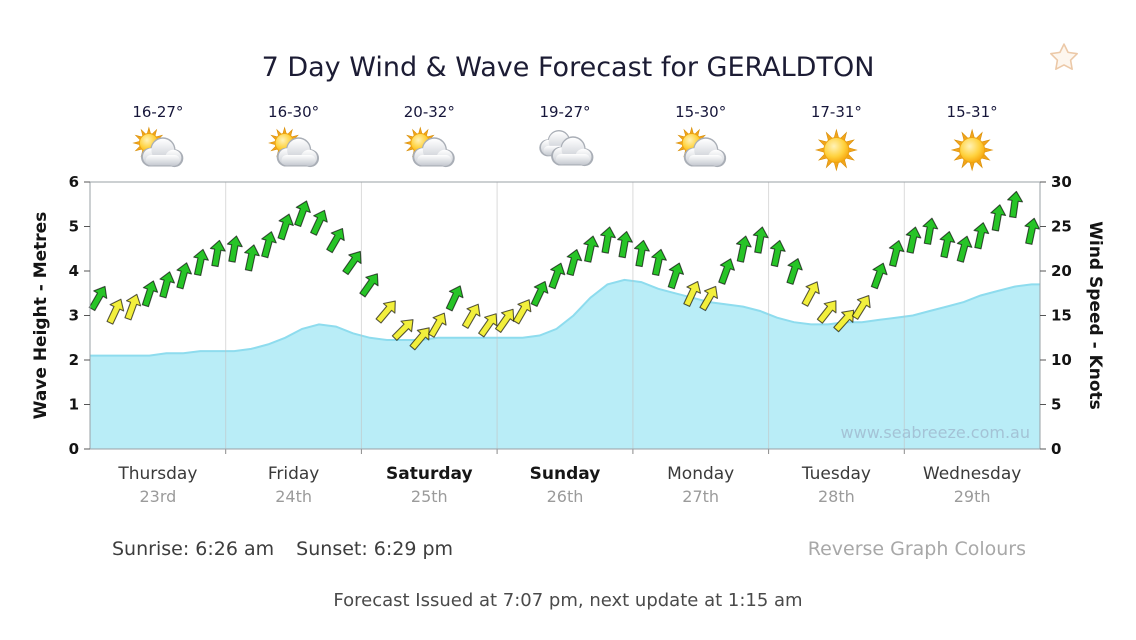 The height and width of the screenshot is (640, 1136). Describe the element at coordinates (74, 182) in the screenshot. I see `left-axis-tick-label: 6` at that location.